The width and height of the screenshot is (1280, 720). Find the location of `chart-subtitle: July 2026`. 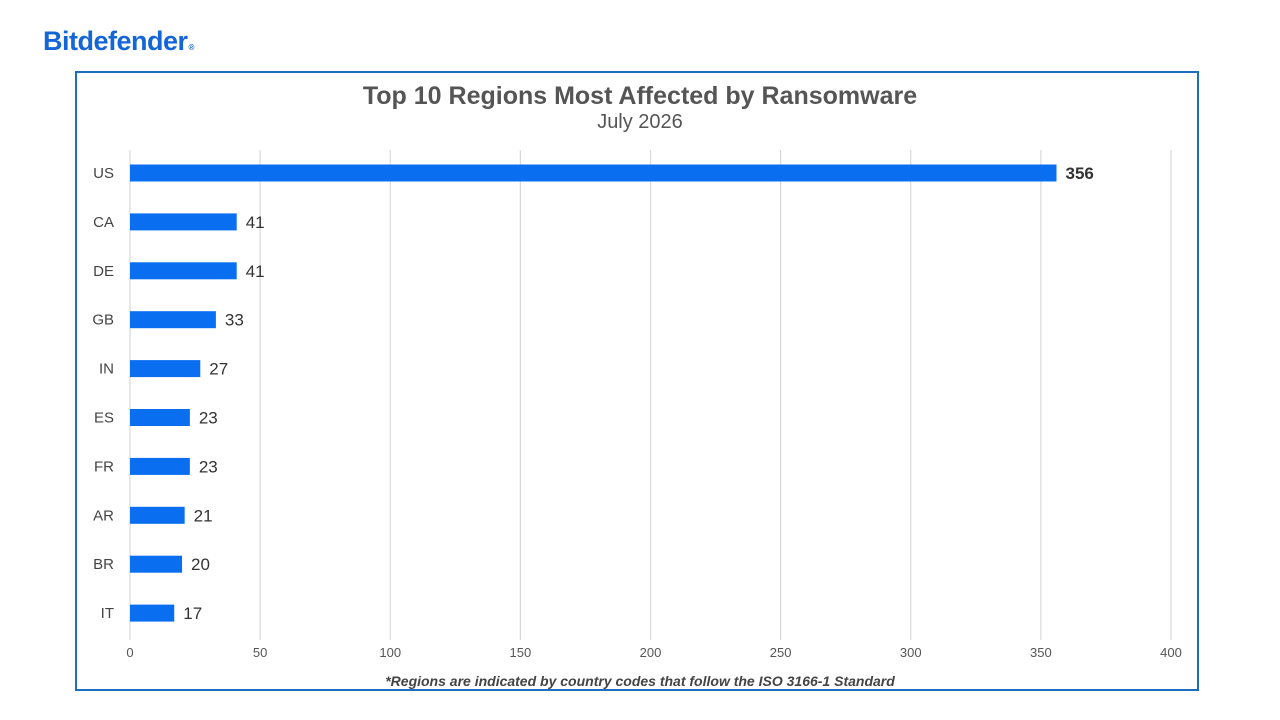

chart-subtitle: July 2026 is located at coordinates (640, 122).